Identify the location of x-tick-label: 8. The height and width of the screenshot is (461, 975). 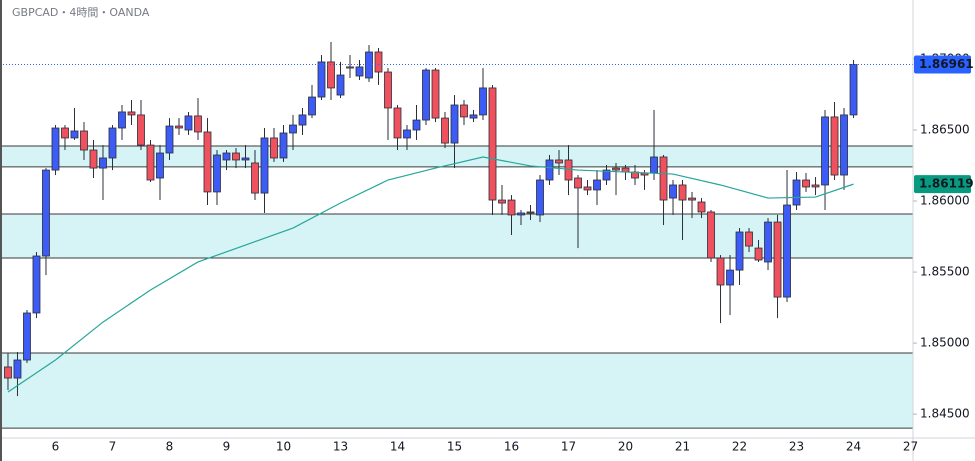
(170, 447).